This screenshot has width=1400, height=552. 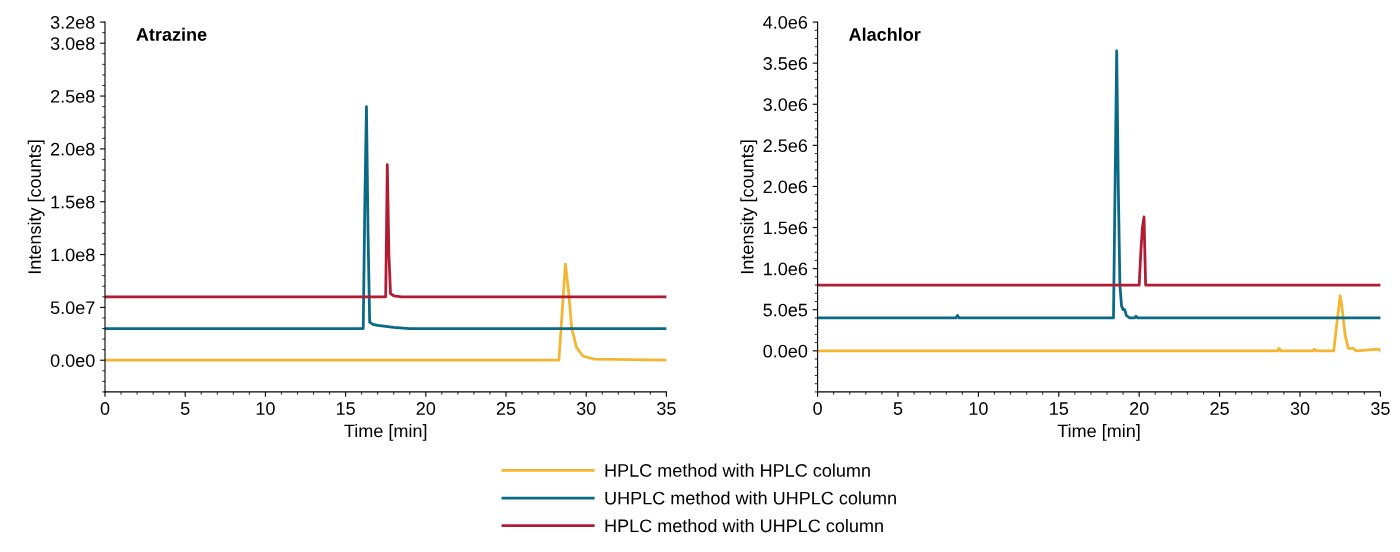 I want to click on chart-title: Alachlor, so click(x=885, y=34).